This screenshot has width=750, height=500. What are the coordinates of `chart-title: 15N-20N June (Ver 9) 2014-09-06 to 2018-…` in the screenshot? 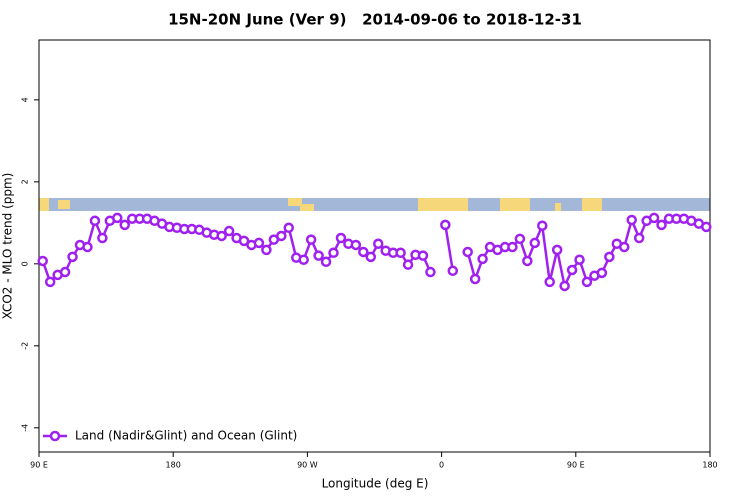 It's located at (375, 20).